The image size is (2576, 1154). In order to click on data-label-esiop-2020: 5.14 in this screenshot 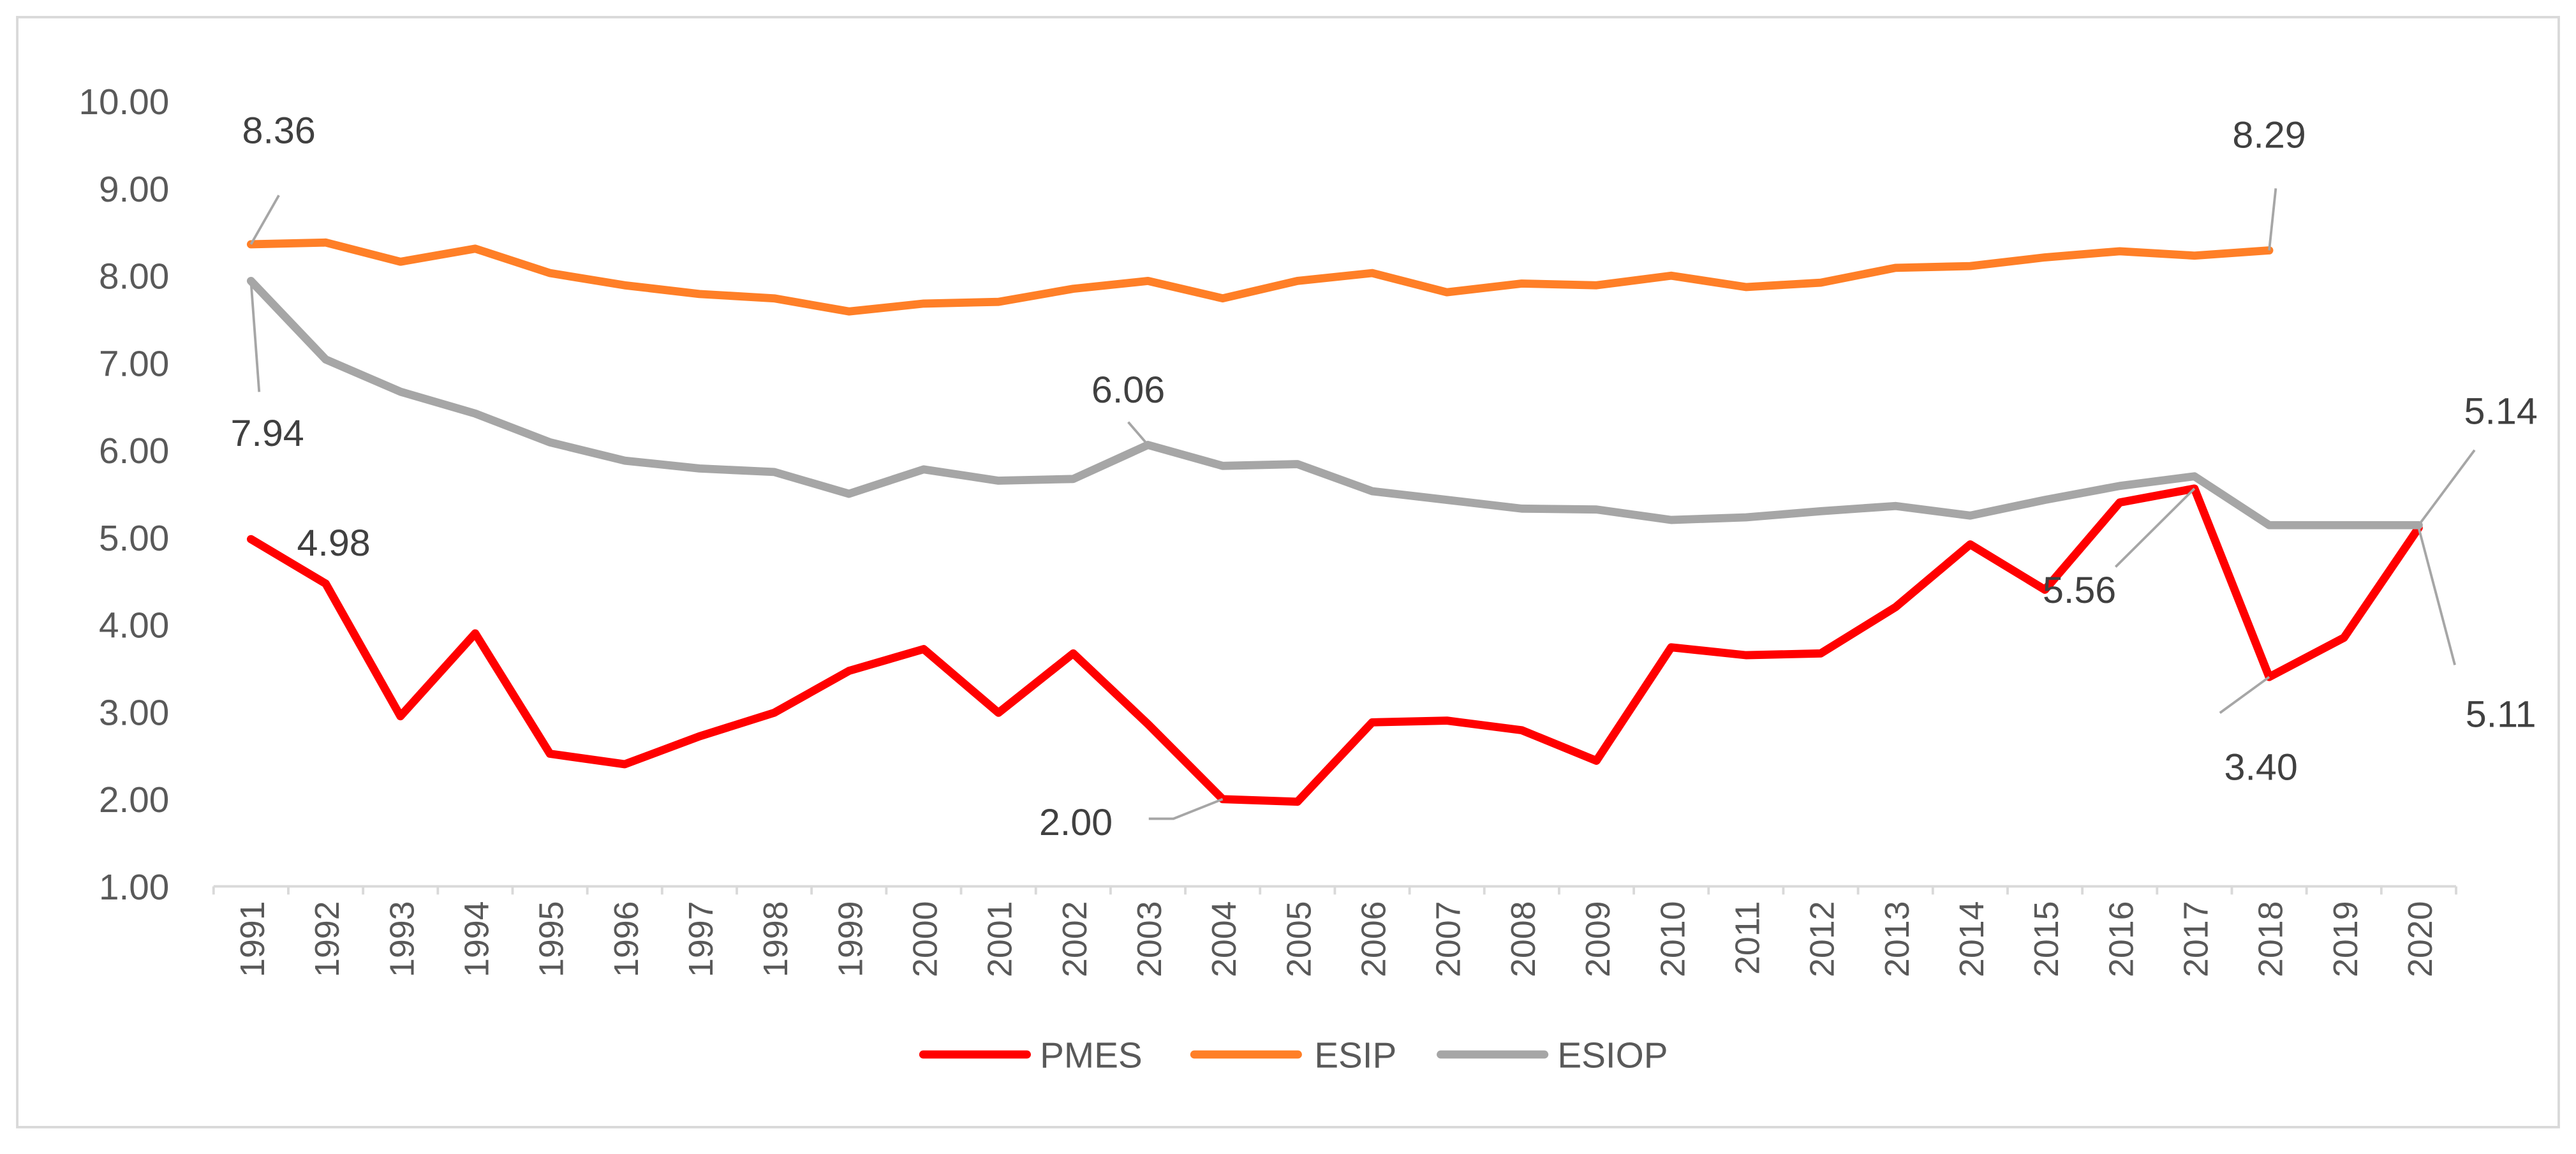, I will do `click(2501, 412)`.